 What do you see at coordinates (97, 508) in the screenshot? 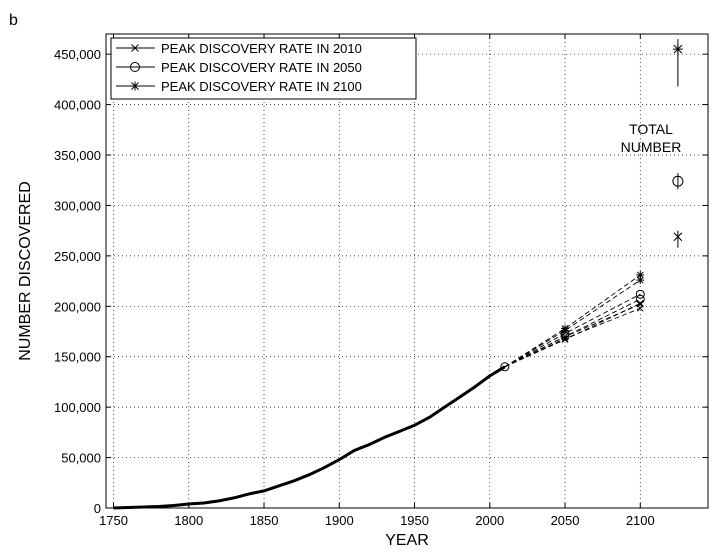
I see `y-tick-label: 0` at bounding box center [97, 508].